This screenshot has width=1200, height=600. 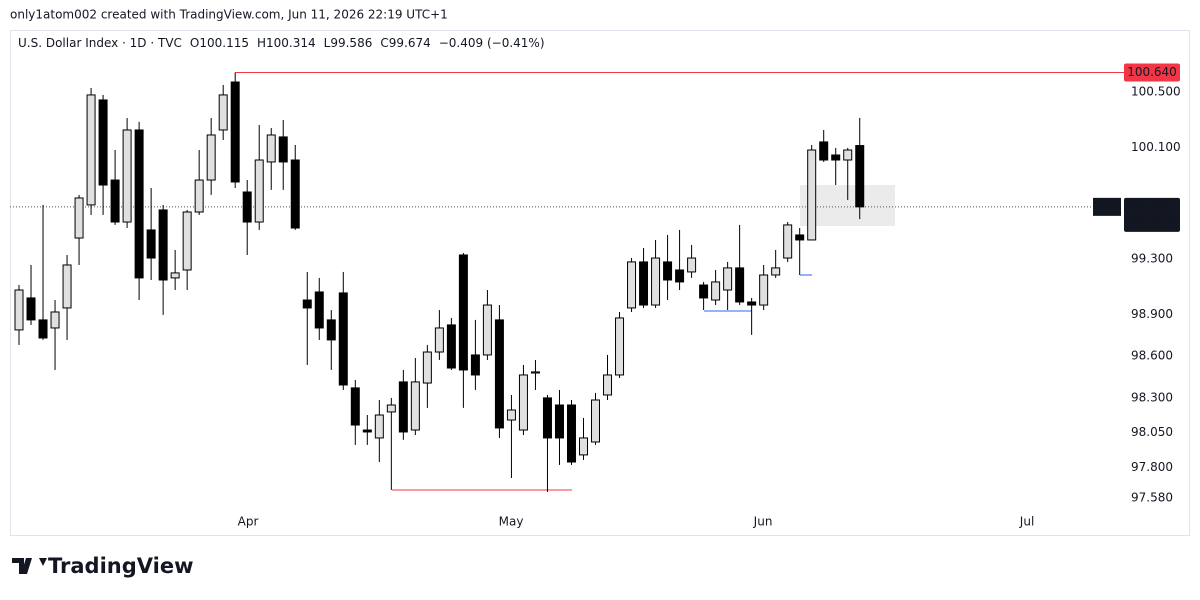 I want to click on last-price-label: 99.674, so click(x=1152, y=206).